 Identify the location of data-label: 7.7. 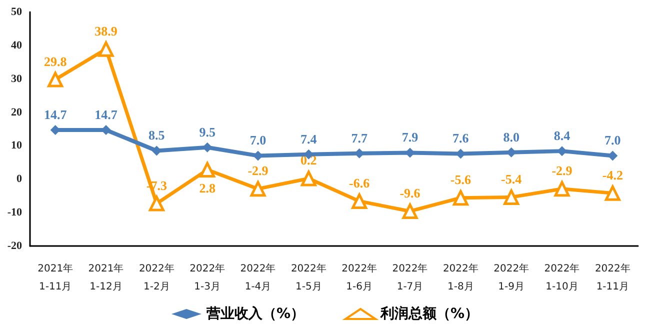
(359, 138).